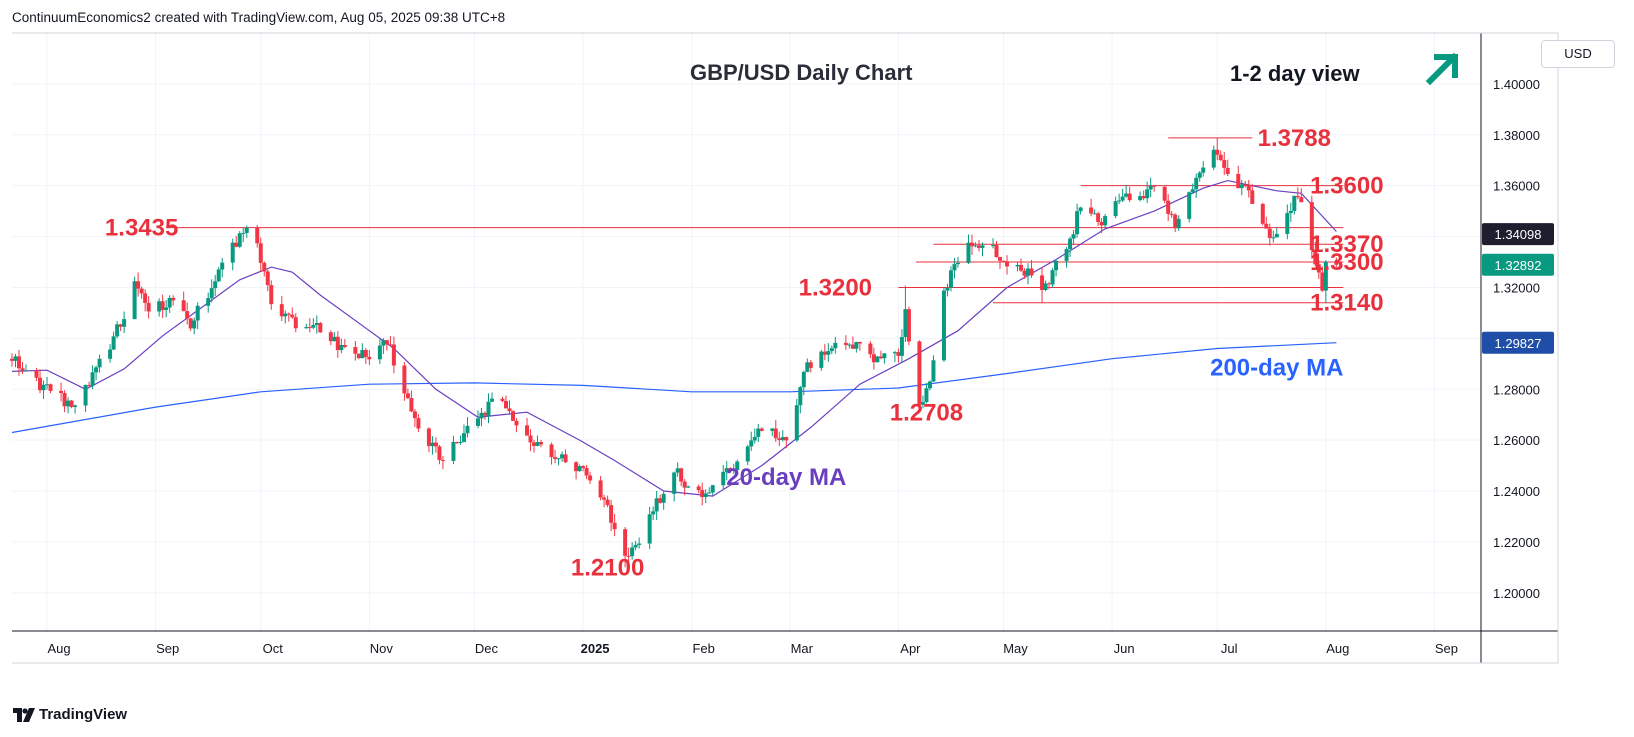 The width and height of the screenshot is (1634, 737). Describe the element at coordinates (273, 648) in the screenshot. I see `x-tick-label: Oct` at that location.